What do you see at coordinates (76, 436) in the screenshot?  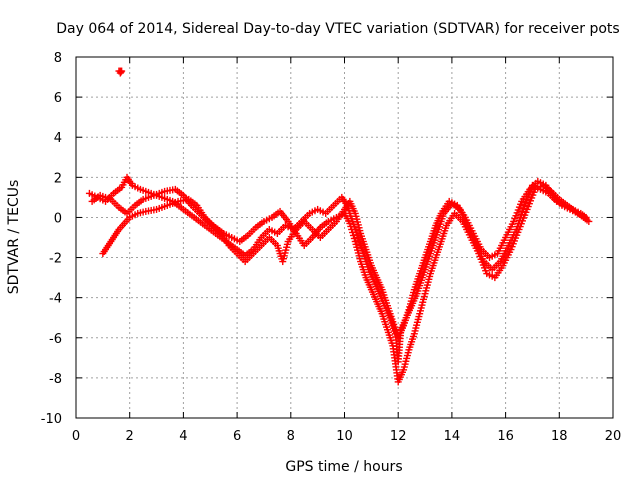 I see `x-tick-label: 0` at bounding box center [76, 436].